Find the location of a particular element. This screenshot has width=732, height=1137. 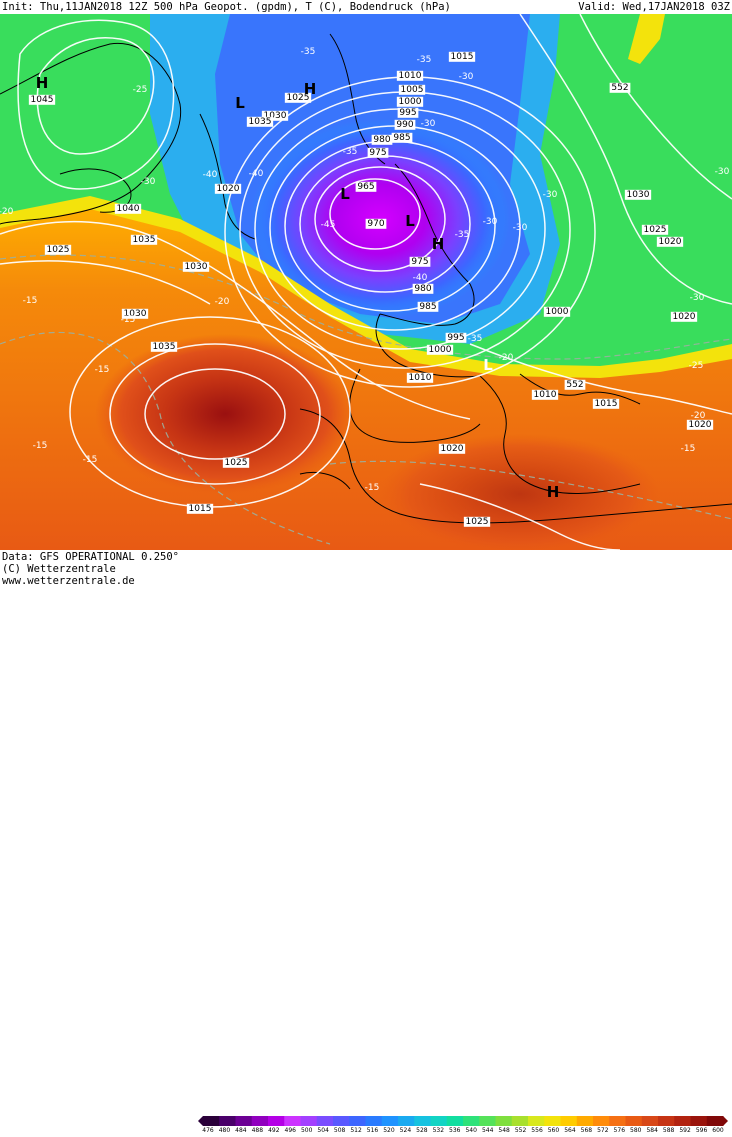

svg-text: 980 is located at coordinates (381, 140).